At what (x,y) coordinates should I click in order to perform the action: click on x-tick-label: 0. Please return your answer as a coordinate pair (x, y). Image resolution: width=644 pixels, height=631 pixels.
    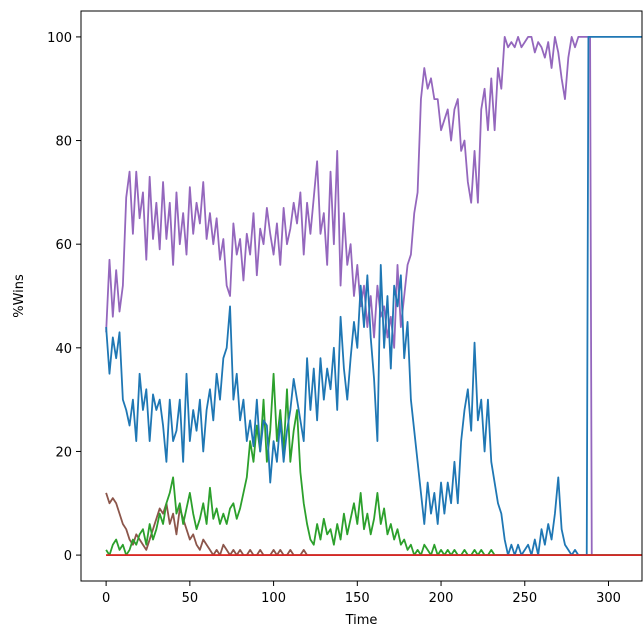
    Looking at the image, I should click on (106, 598).